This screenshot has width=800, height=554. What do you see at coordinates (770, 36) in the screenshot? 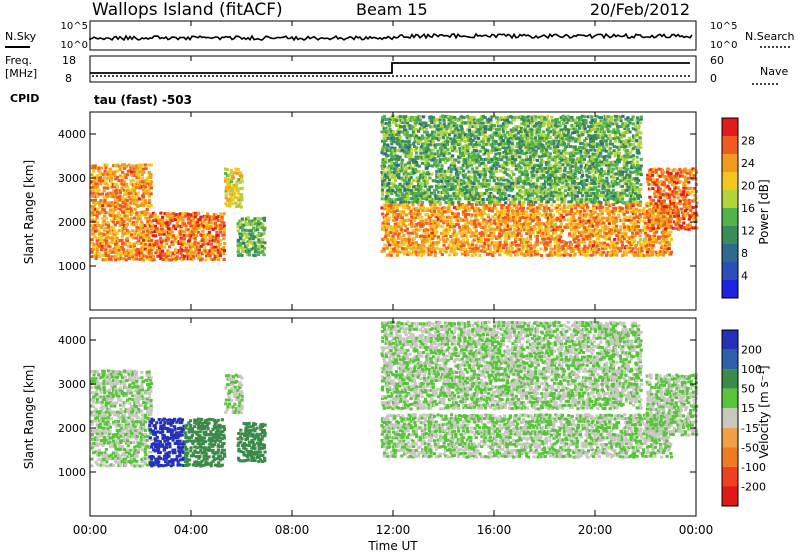
I see `nsearch-label: N.Search` at bounding box center [770, 36].